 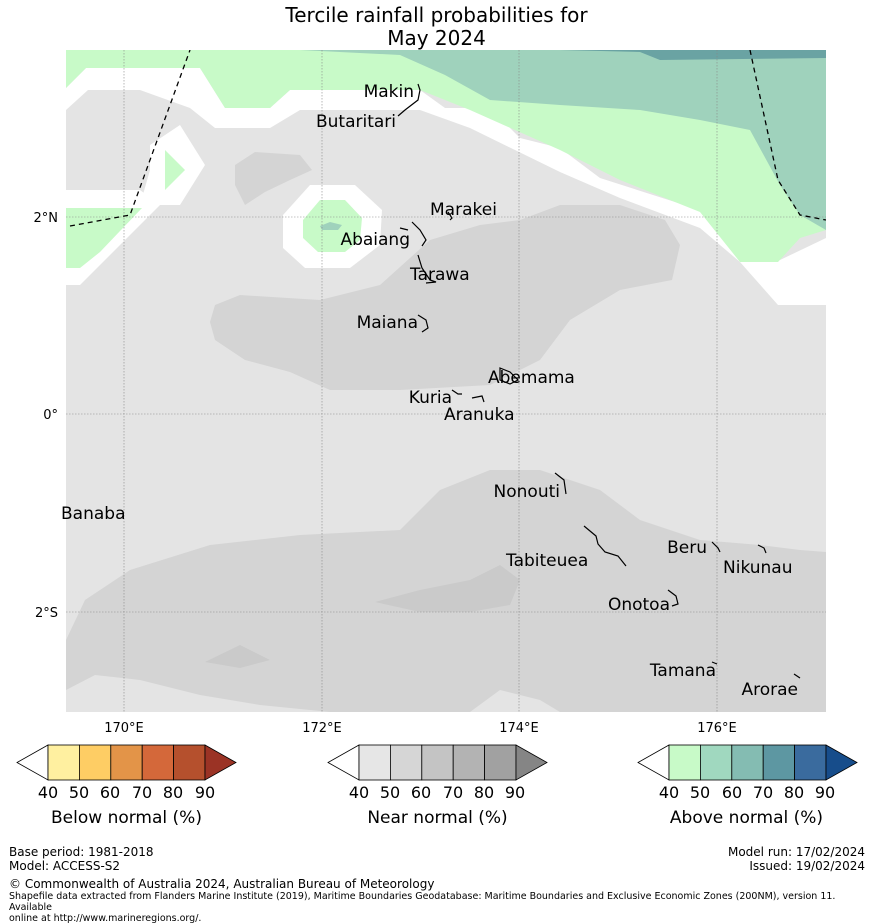 What do you see at coordinates (546, 561) in the screenshot?
I see `island-label: Tabiteuea` at bounding box center [546, 561].